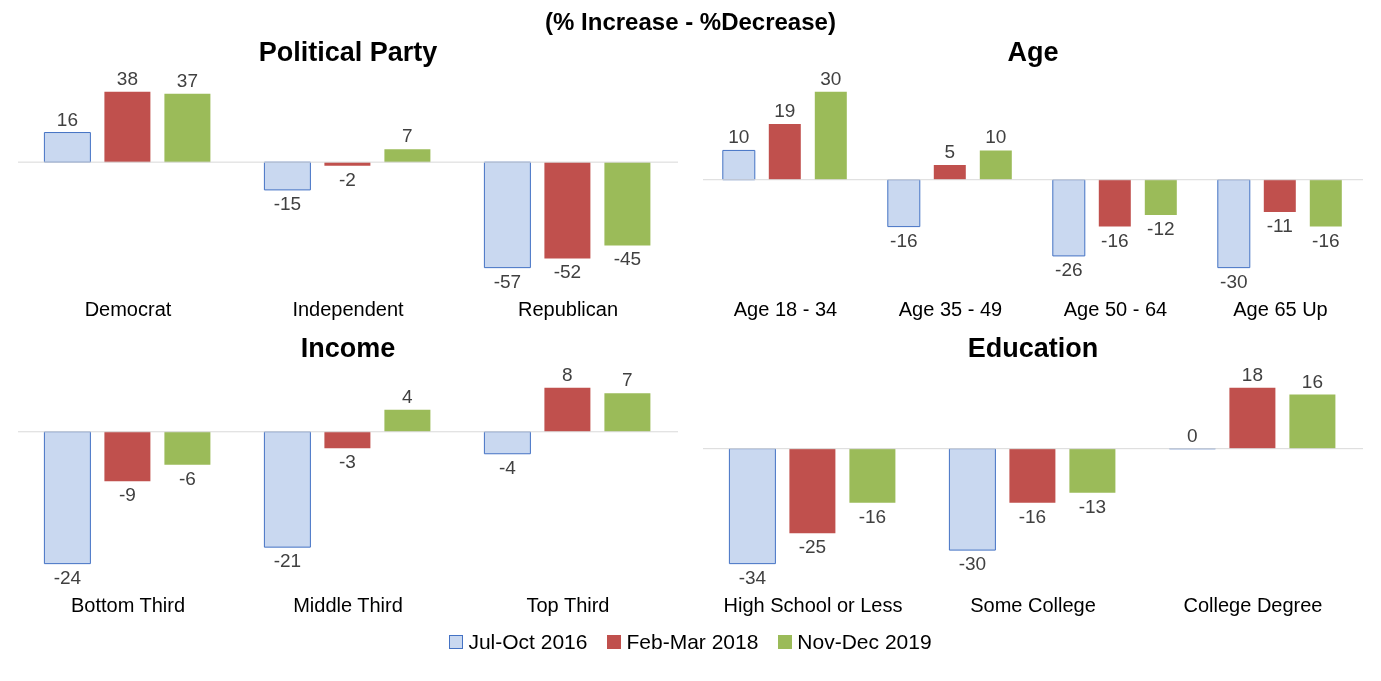 Image resolution: width=1381 pixels, height=681 pixels. Describe the element at coordinates (348, 309) in the screenshot. I see `x-tick-label: Independent` at that location.